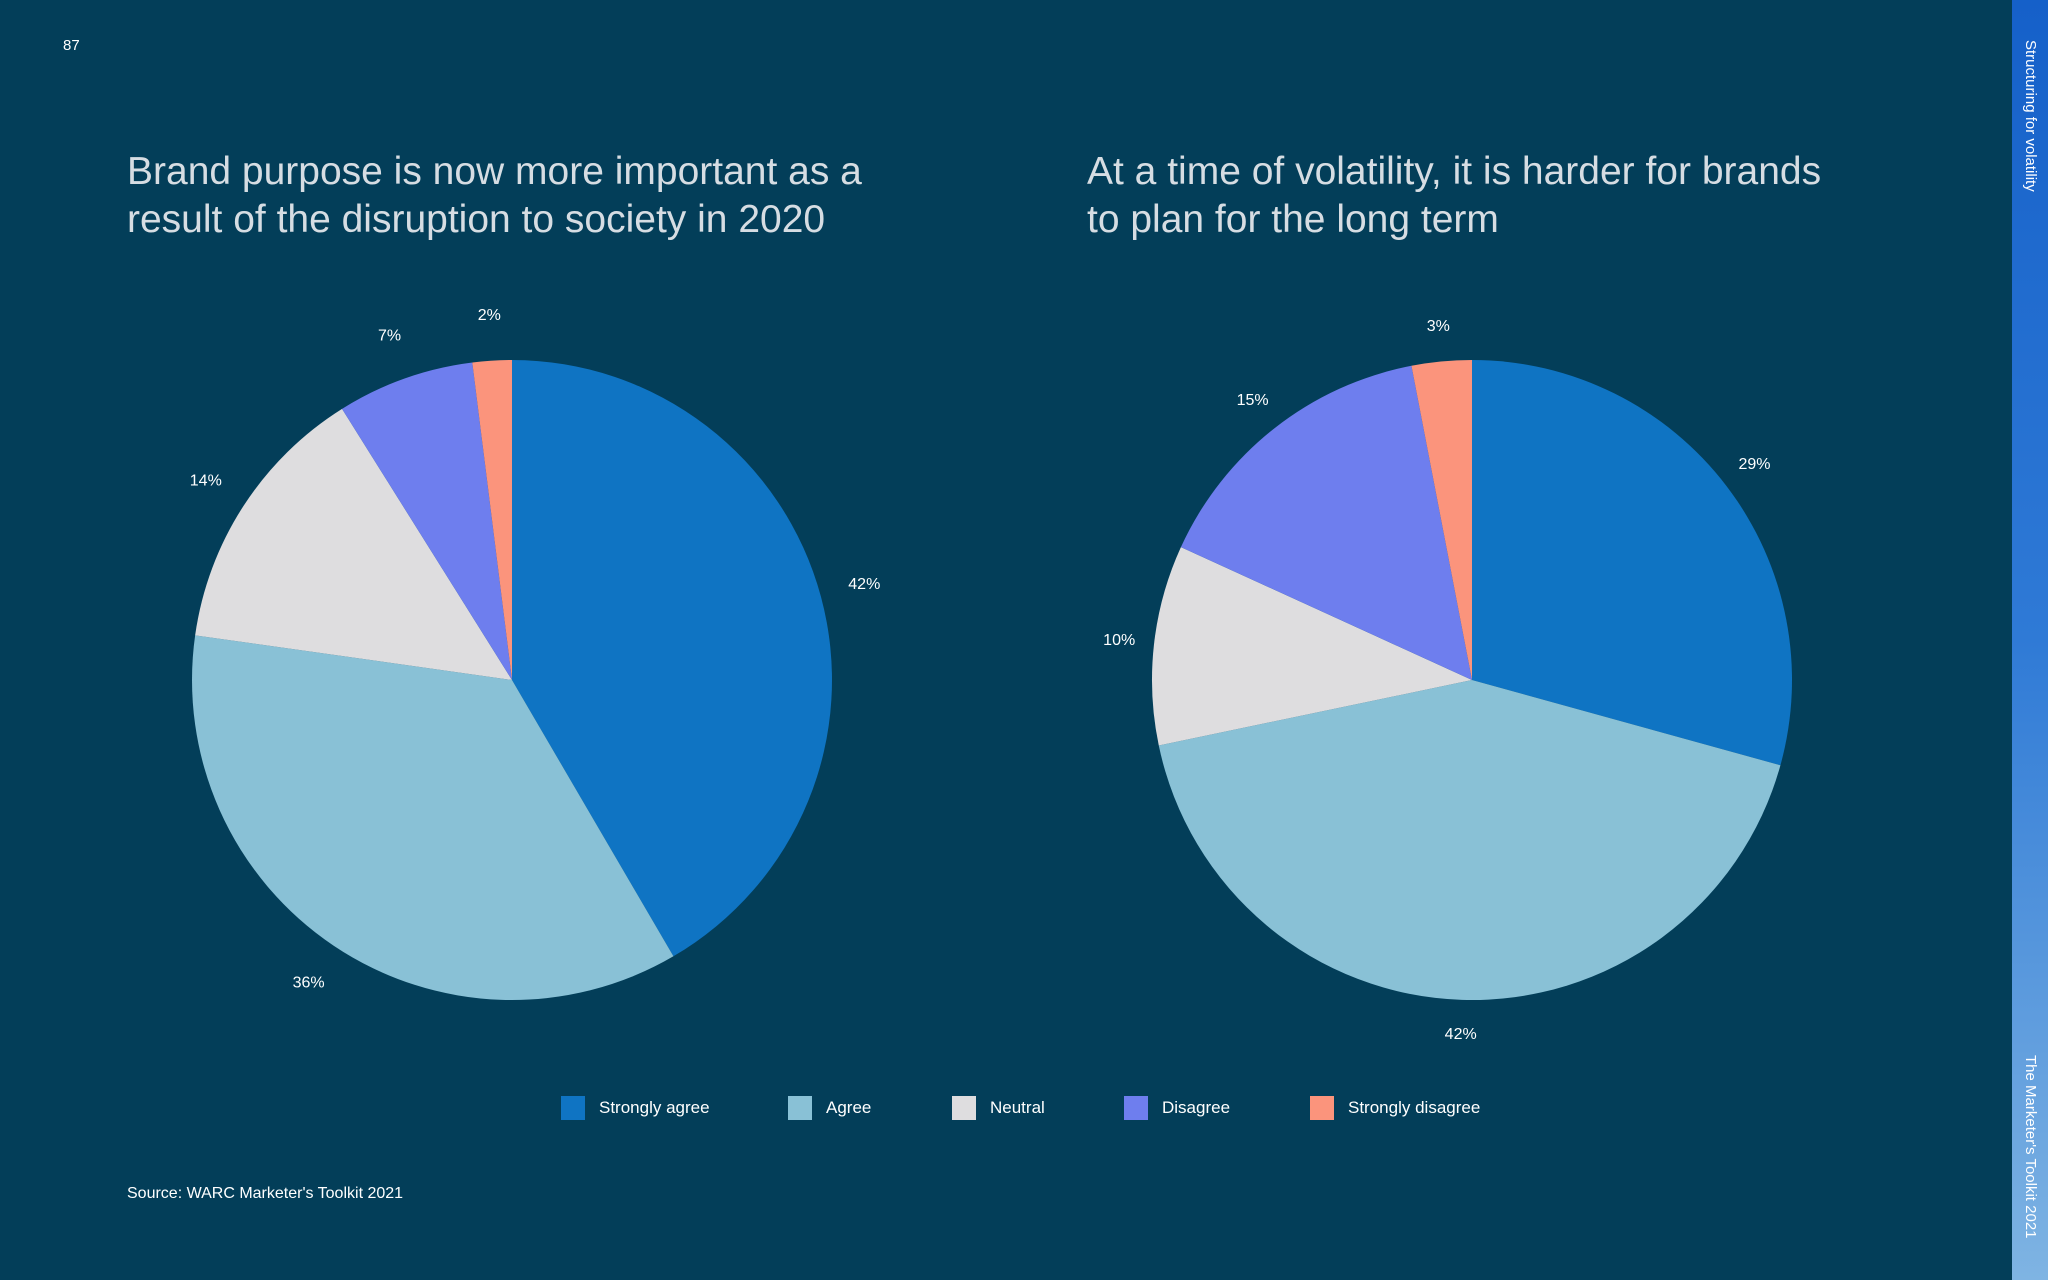 The height and width of the screenshot is (1280, 2048). I want to click on pie-label-strongly-disagree: 2%, so click(489, 315).